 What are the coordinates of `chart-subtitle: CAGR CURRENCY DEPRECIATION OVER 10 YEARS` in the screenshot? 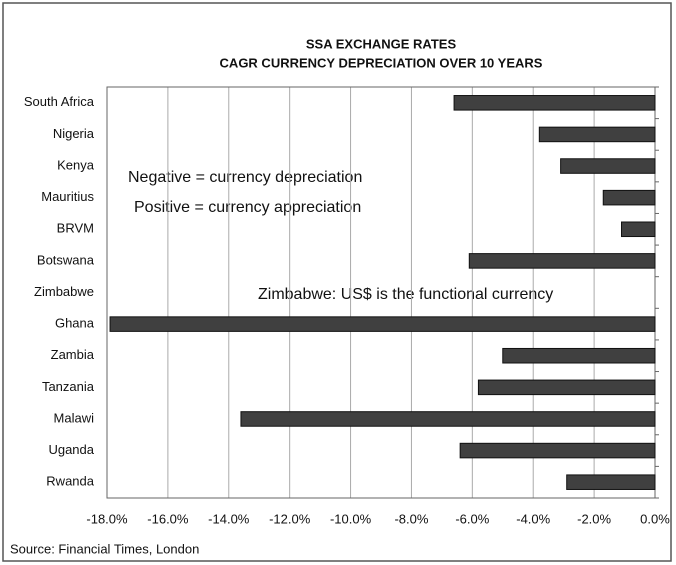 It's located at (381, 62).